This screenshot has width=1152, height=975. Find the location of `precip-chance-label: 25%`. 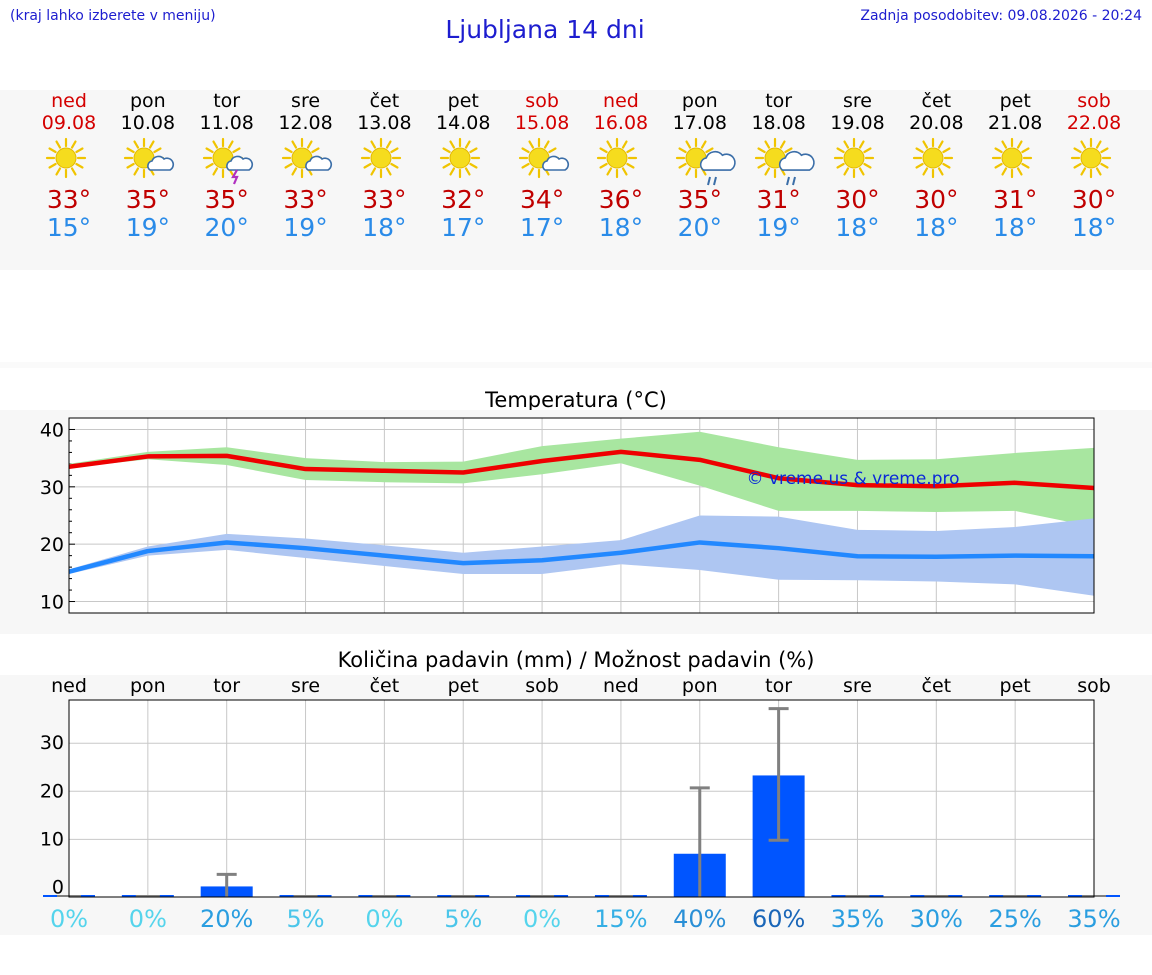

precip-chance-label: 25% is located at coordinates (1014, 919).